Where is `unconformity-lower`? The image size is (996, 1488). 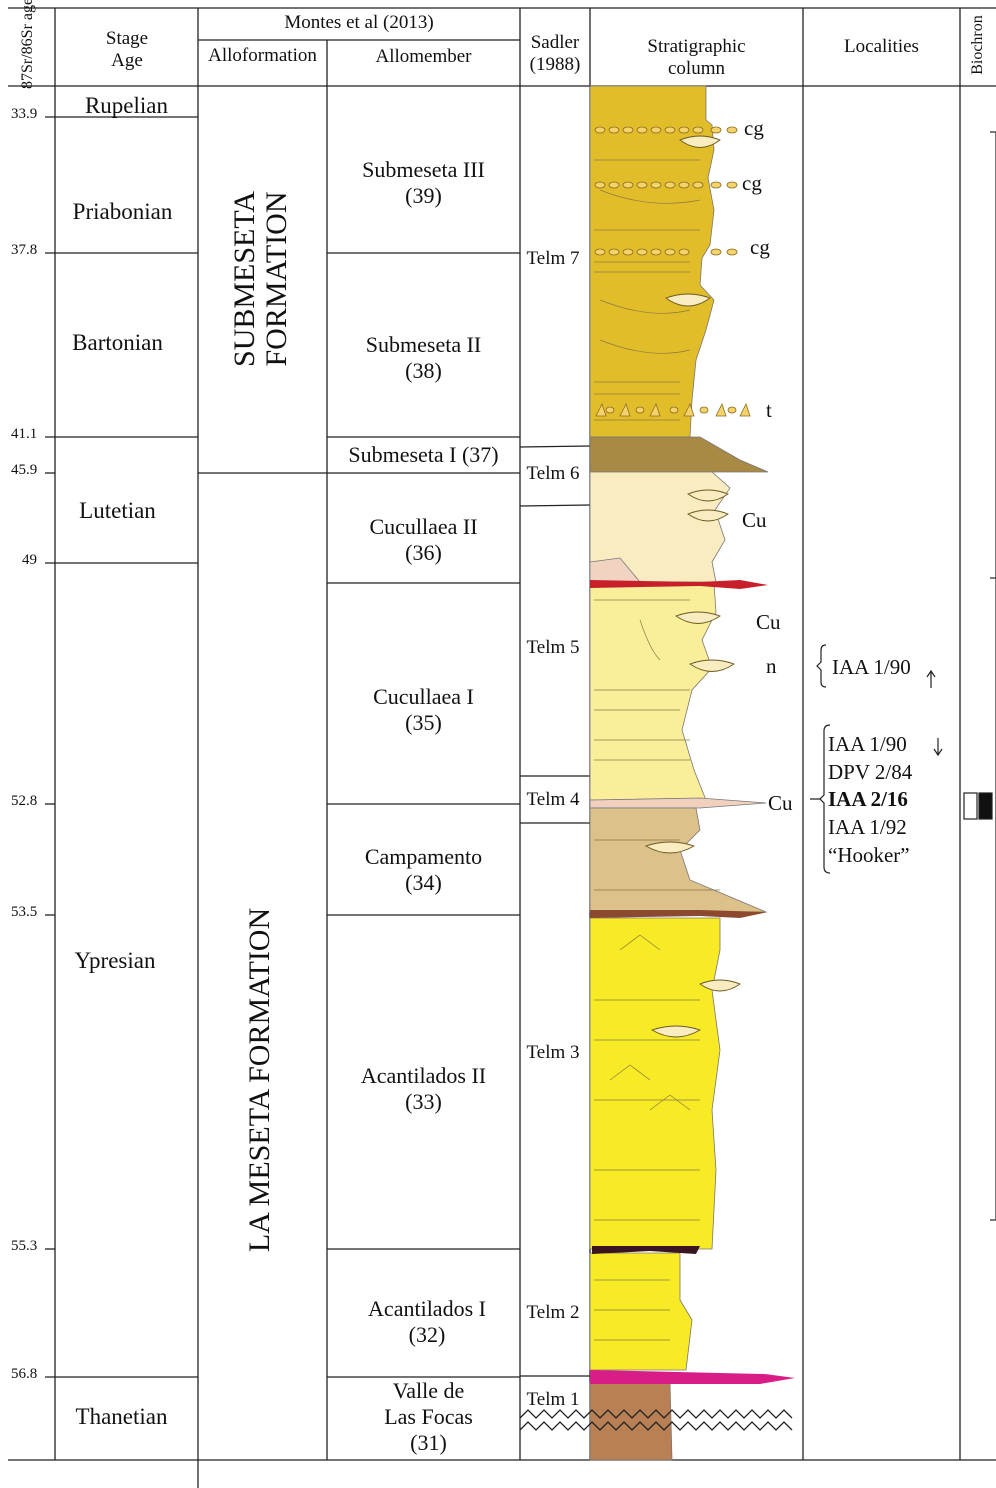
unconformity-lower is located at coordinates (656, 1426).